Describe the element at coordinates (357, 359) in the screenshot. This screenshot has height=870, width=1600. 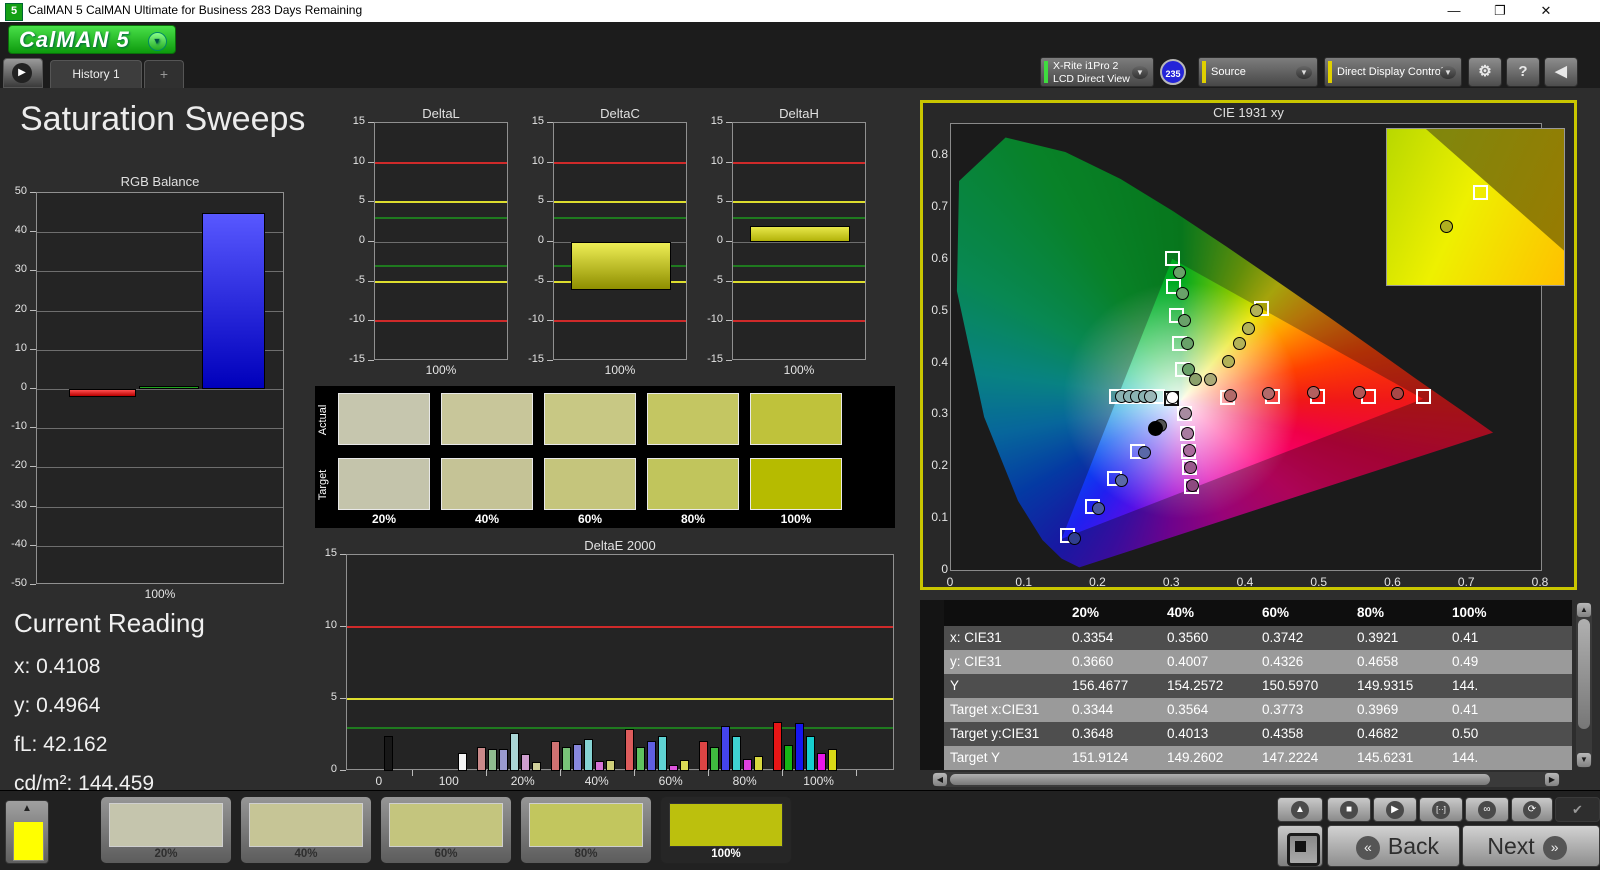
I see `y-axis-tick-label: -15` at that location.